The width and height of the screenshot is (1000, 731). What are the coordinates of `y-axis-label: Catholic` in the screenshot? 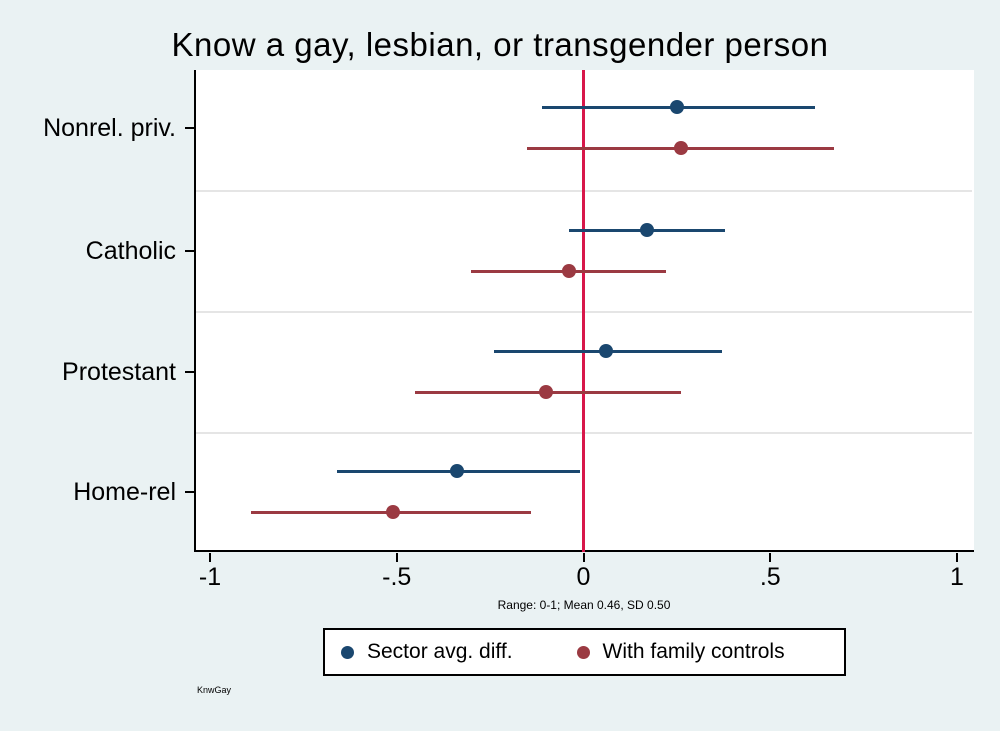 It's located at (130, 251).